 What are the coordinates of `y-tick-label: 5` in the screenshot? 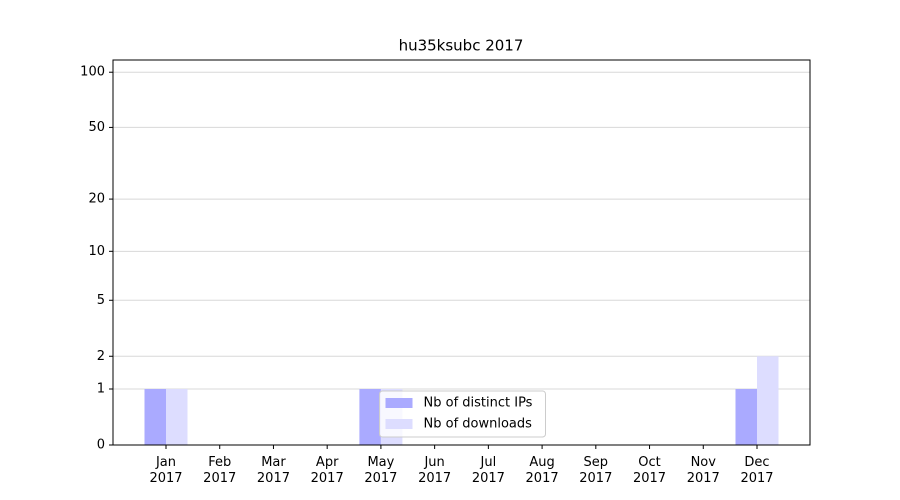 It's located at (101, 300).